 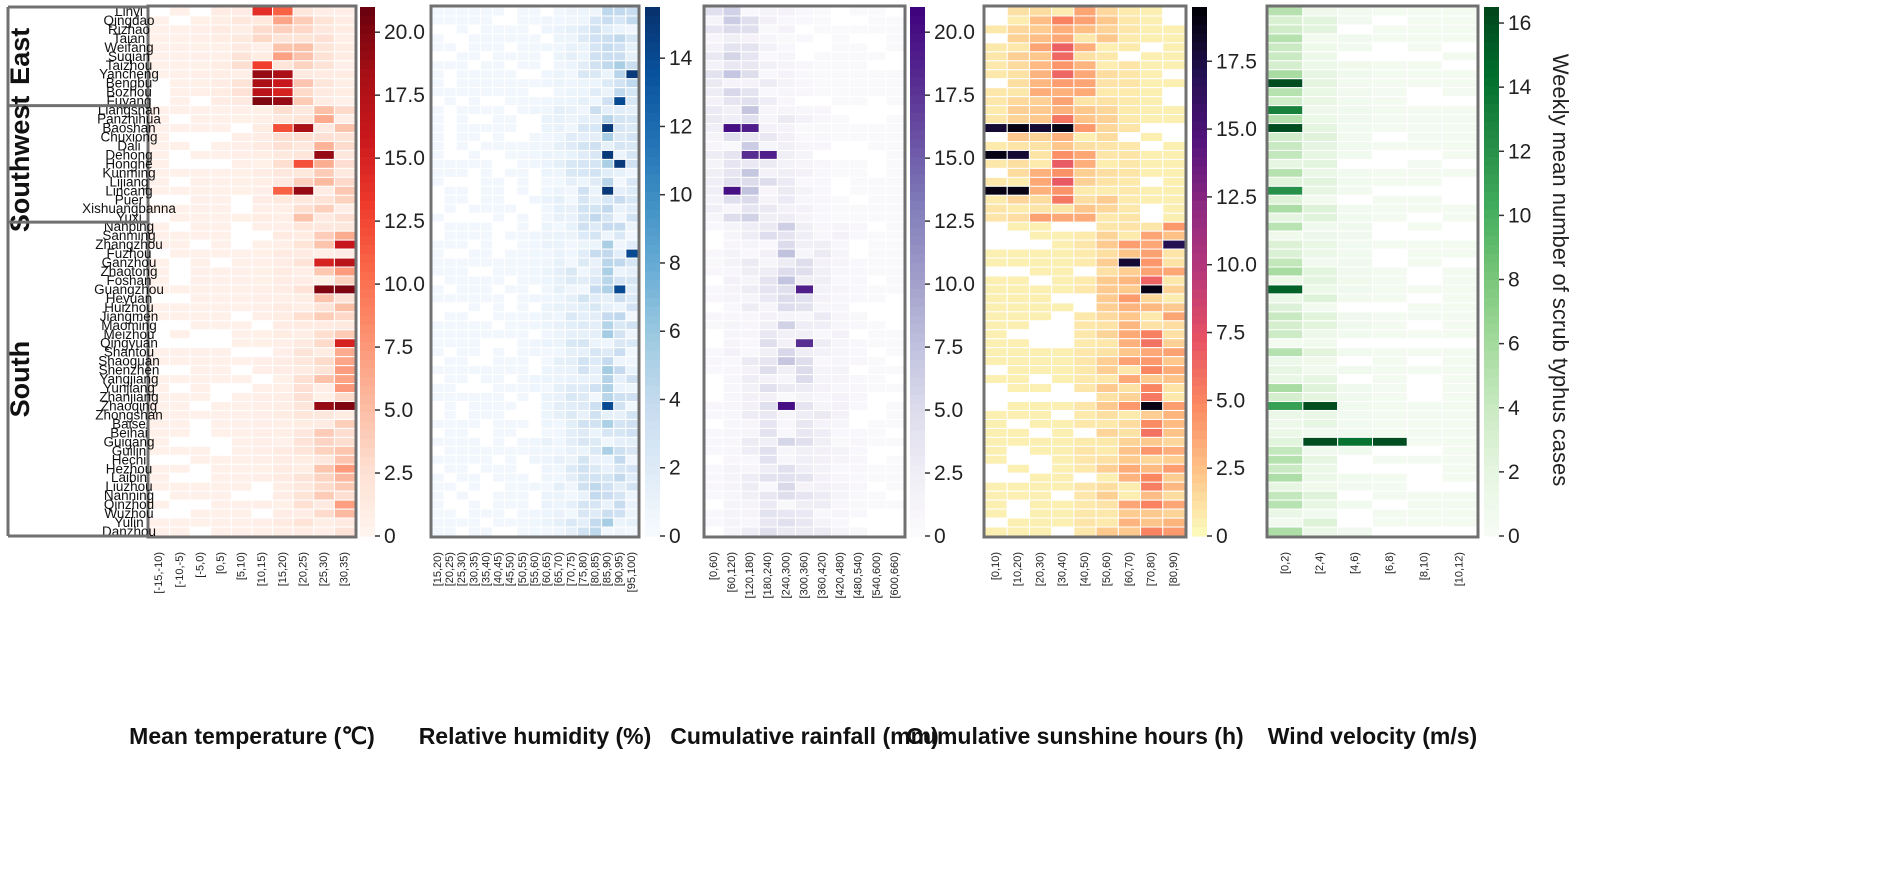 What do you see at coordinates (128, 486) in the screenshot?
I see `city-label: Liuzhou` at bounding box center [128, 486].